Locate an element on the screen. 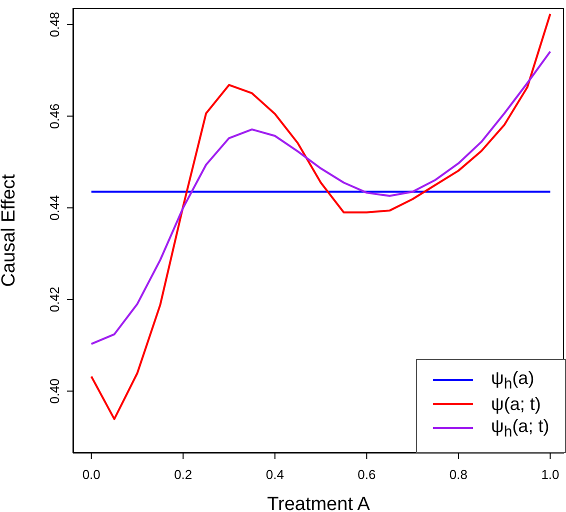 The height and width of the screenshot is (512, 566). y-tick-label: 0.46 is located at coordinates (54, 116).